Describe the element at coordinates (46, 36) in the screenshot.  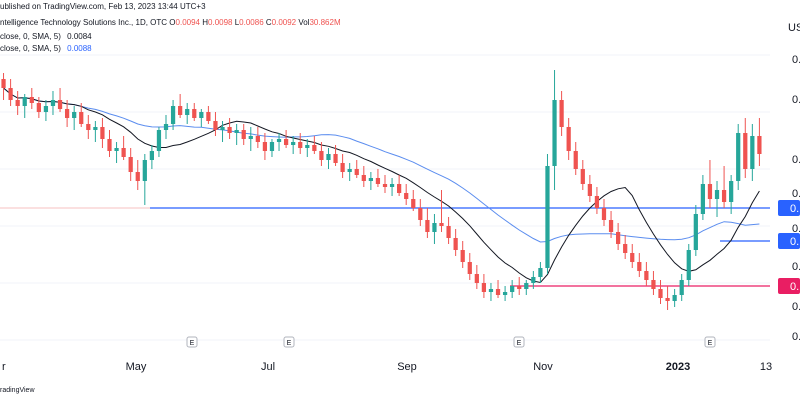
I see `indicator-sma-1: close, 0, SMA, 5) 0.0084` at that location.